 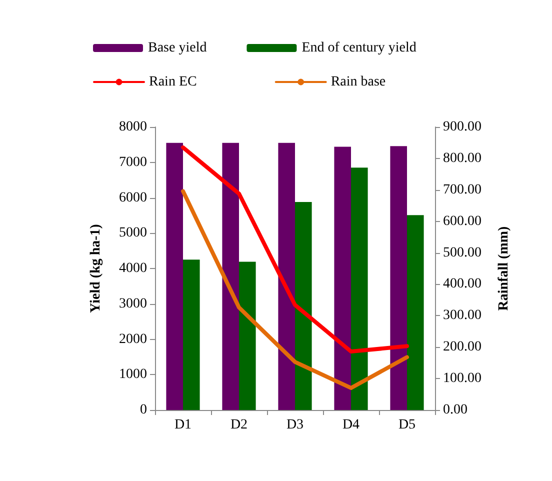 What do you see at coordinates (133, 233) in the screenshot?
I see `y-tick-label: 5000` at bounding box center [133, 233].